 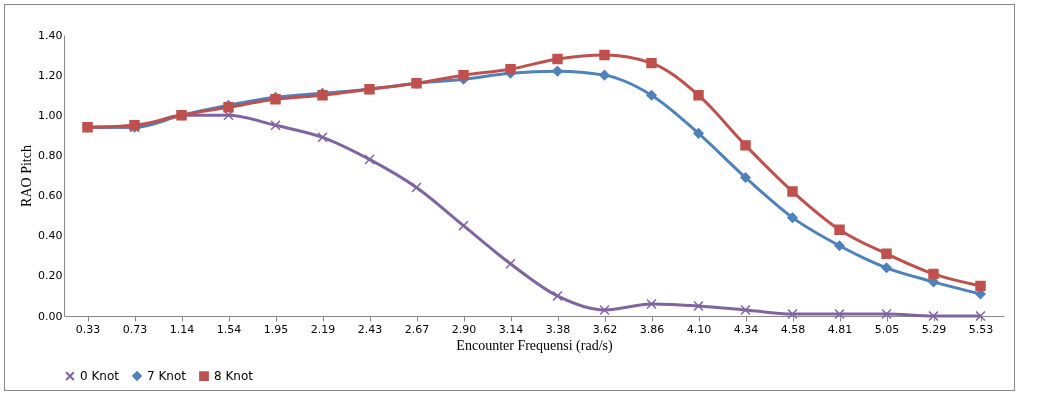 I want to click on x-tick-label: 0.73, so click(x=135, y=329).